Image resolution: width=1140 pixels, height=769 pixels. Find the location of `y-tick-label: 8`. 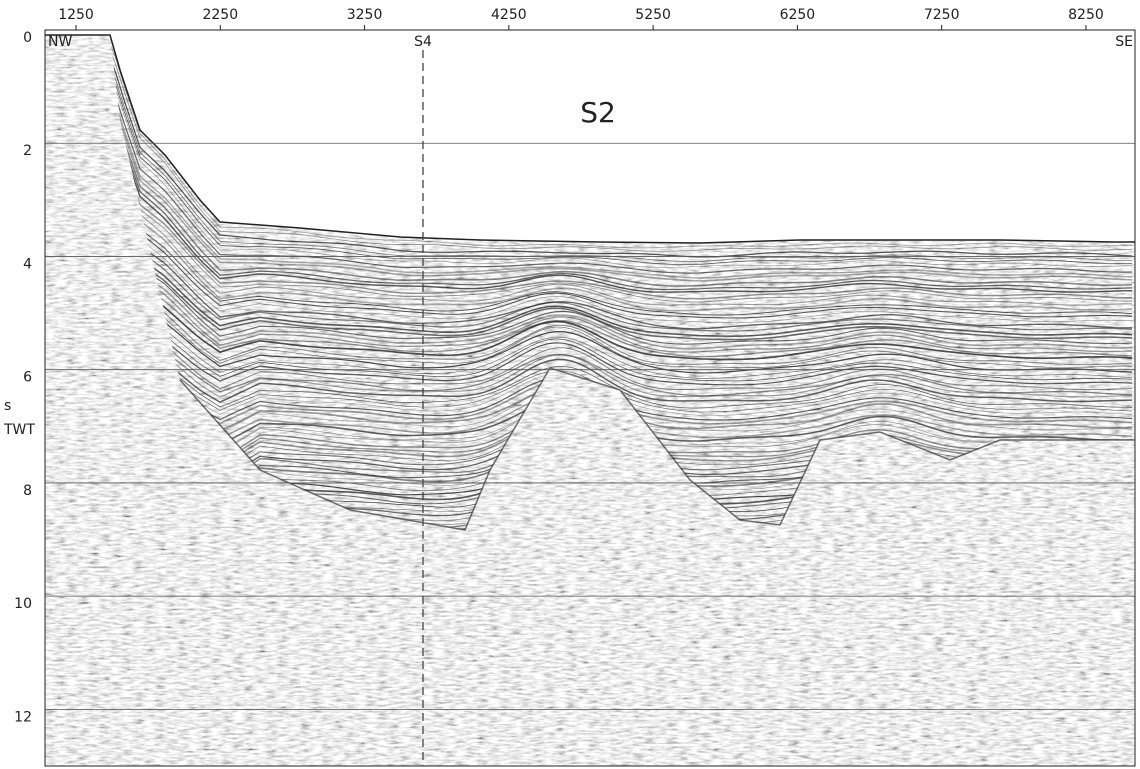

y-tick-label: 8 is located at coordinates (27, 491).